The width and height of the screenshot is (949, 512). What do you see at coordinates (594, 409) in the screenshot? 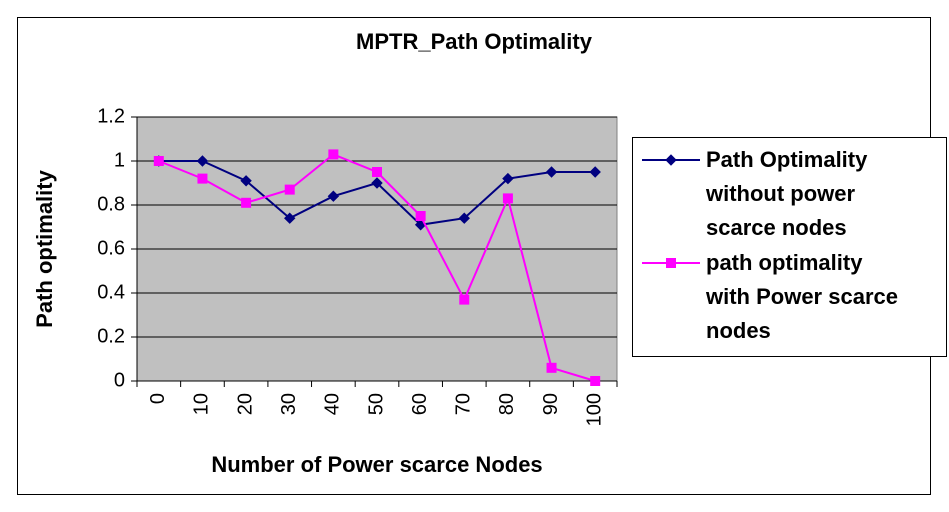
I see `x-tick-label: 100` at bounding box center [594, 409].